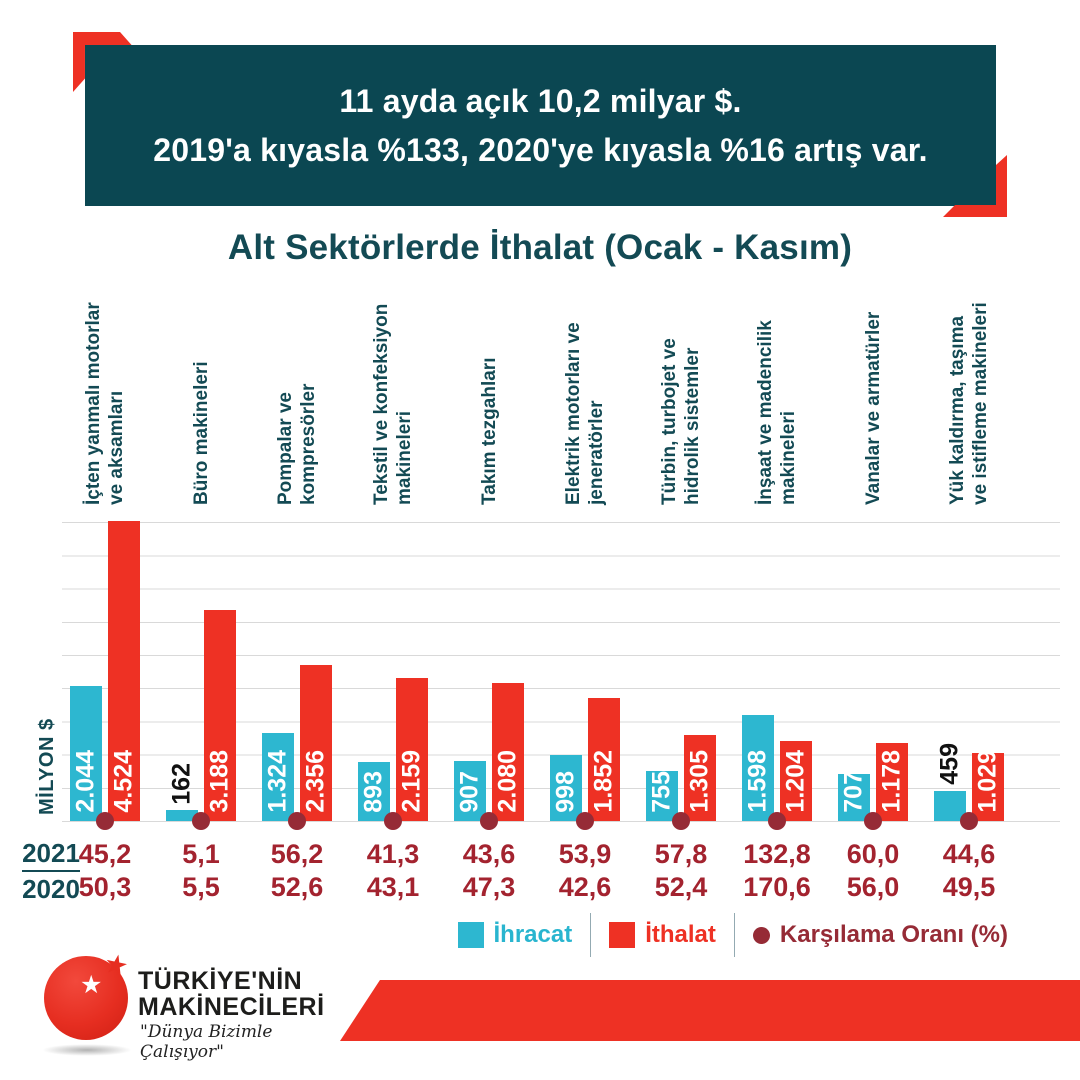 This screenshot has height=1080, width=1080. Describe the element at coordinates (507, 781) in the screenshot. I see `bar-value-label: 2.080` at that location.